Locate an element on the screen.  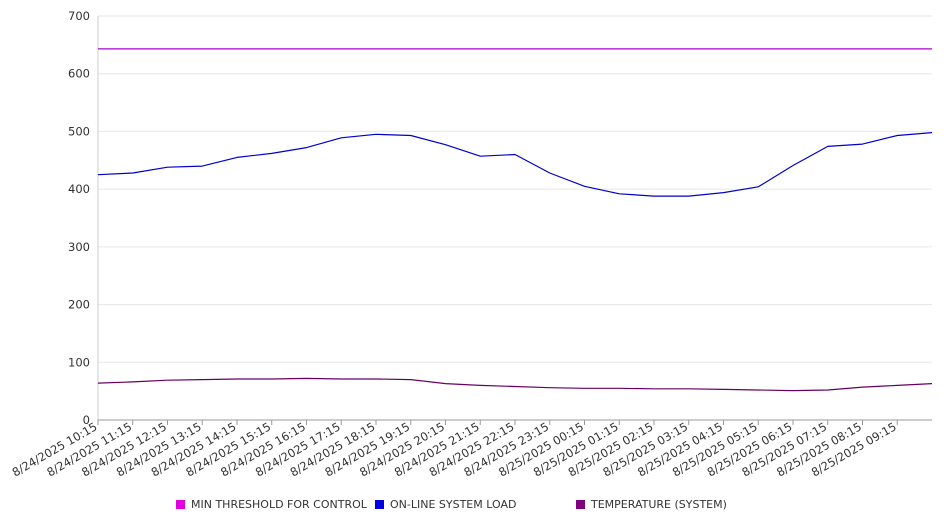
y-tick-label: 400 is located at coordinates (79, 189).